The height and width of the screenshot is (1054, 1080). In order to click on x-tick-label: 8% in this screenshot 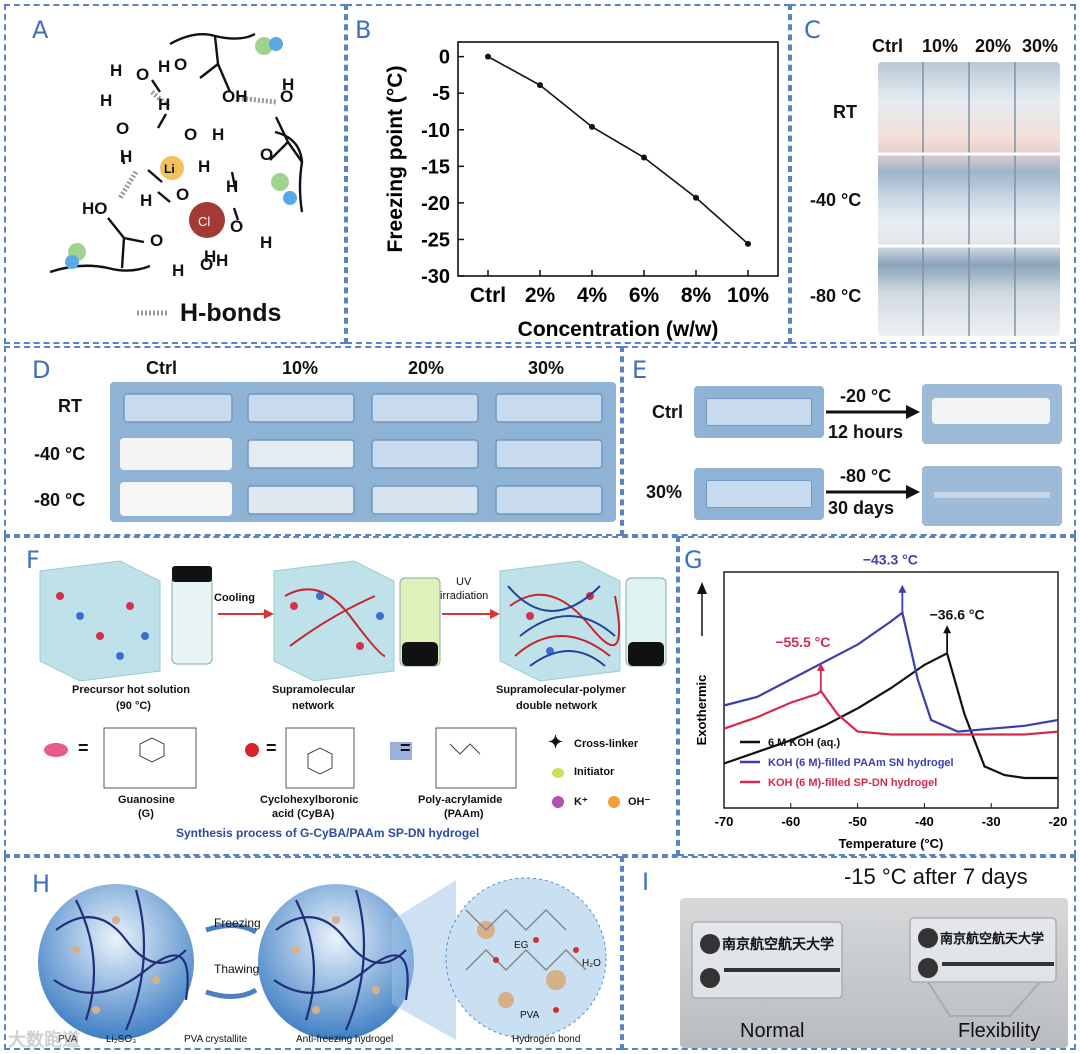, I will do `click(696, 295)`.